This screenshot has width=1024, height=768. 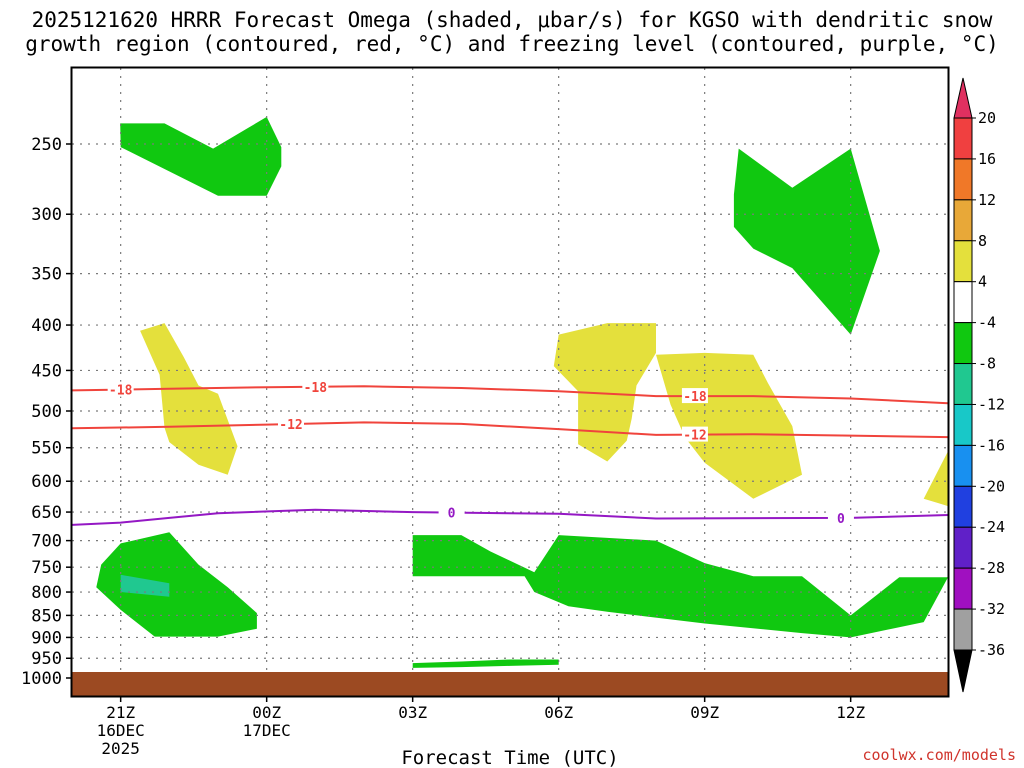 What do you see at coordinates (991, 527) in the screenshot?
I see `colorbar-label-10: -24` at bounding box center [991, 527].